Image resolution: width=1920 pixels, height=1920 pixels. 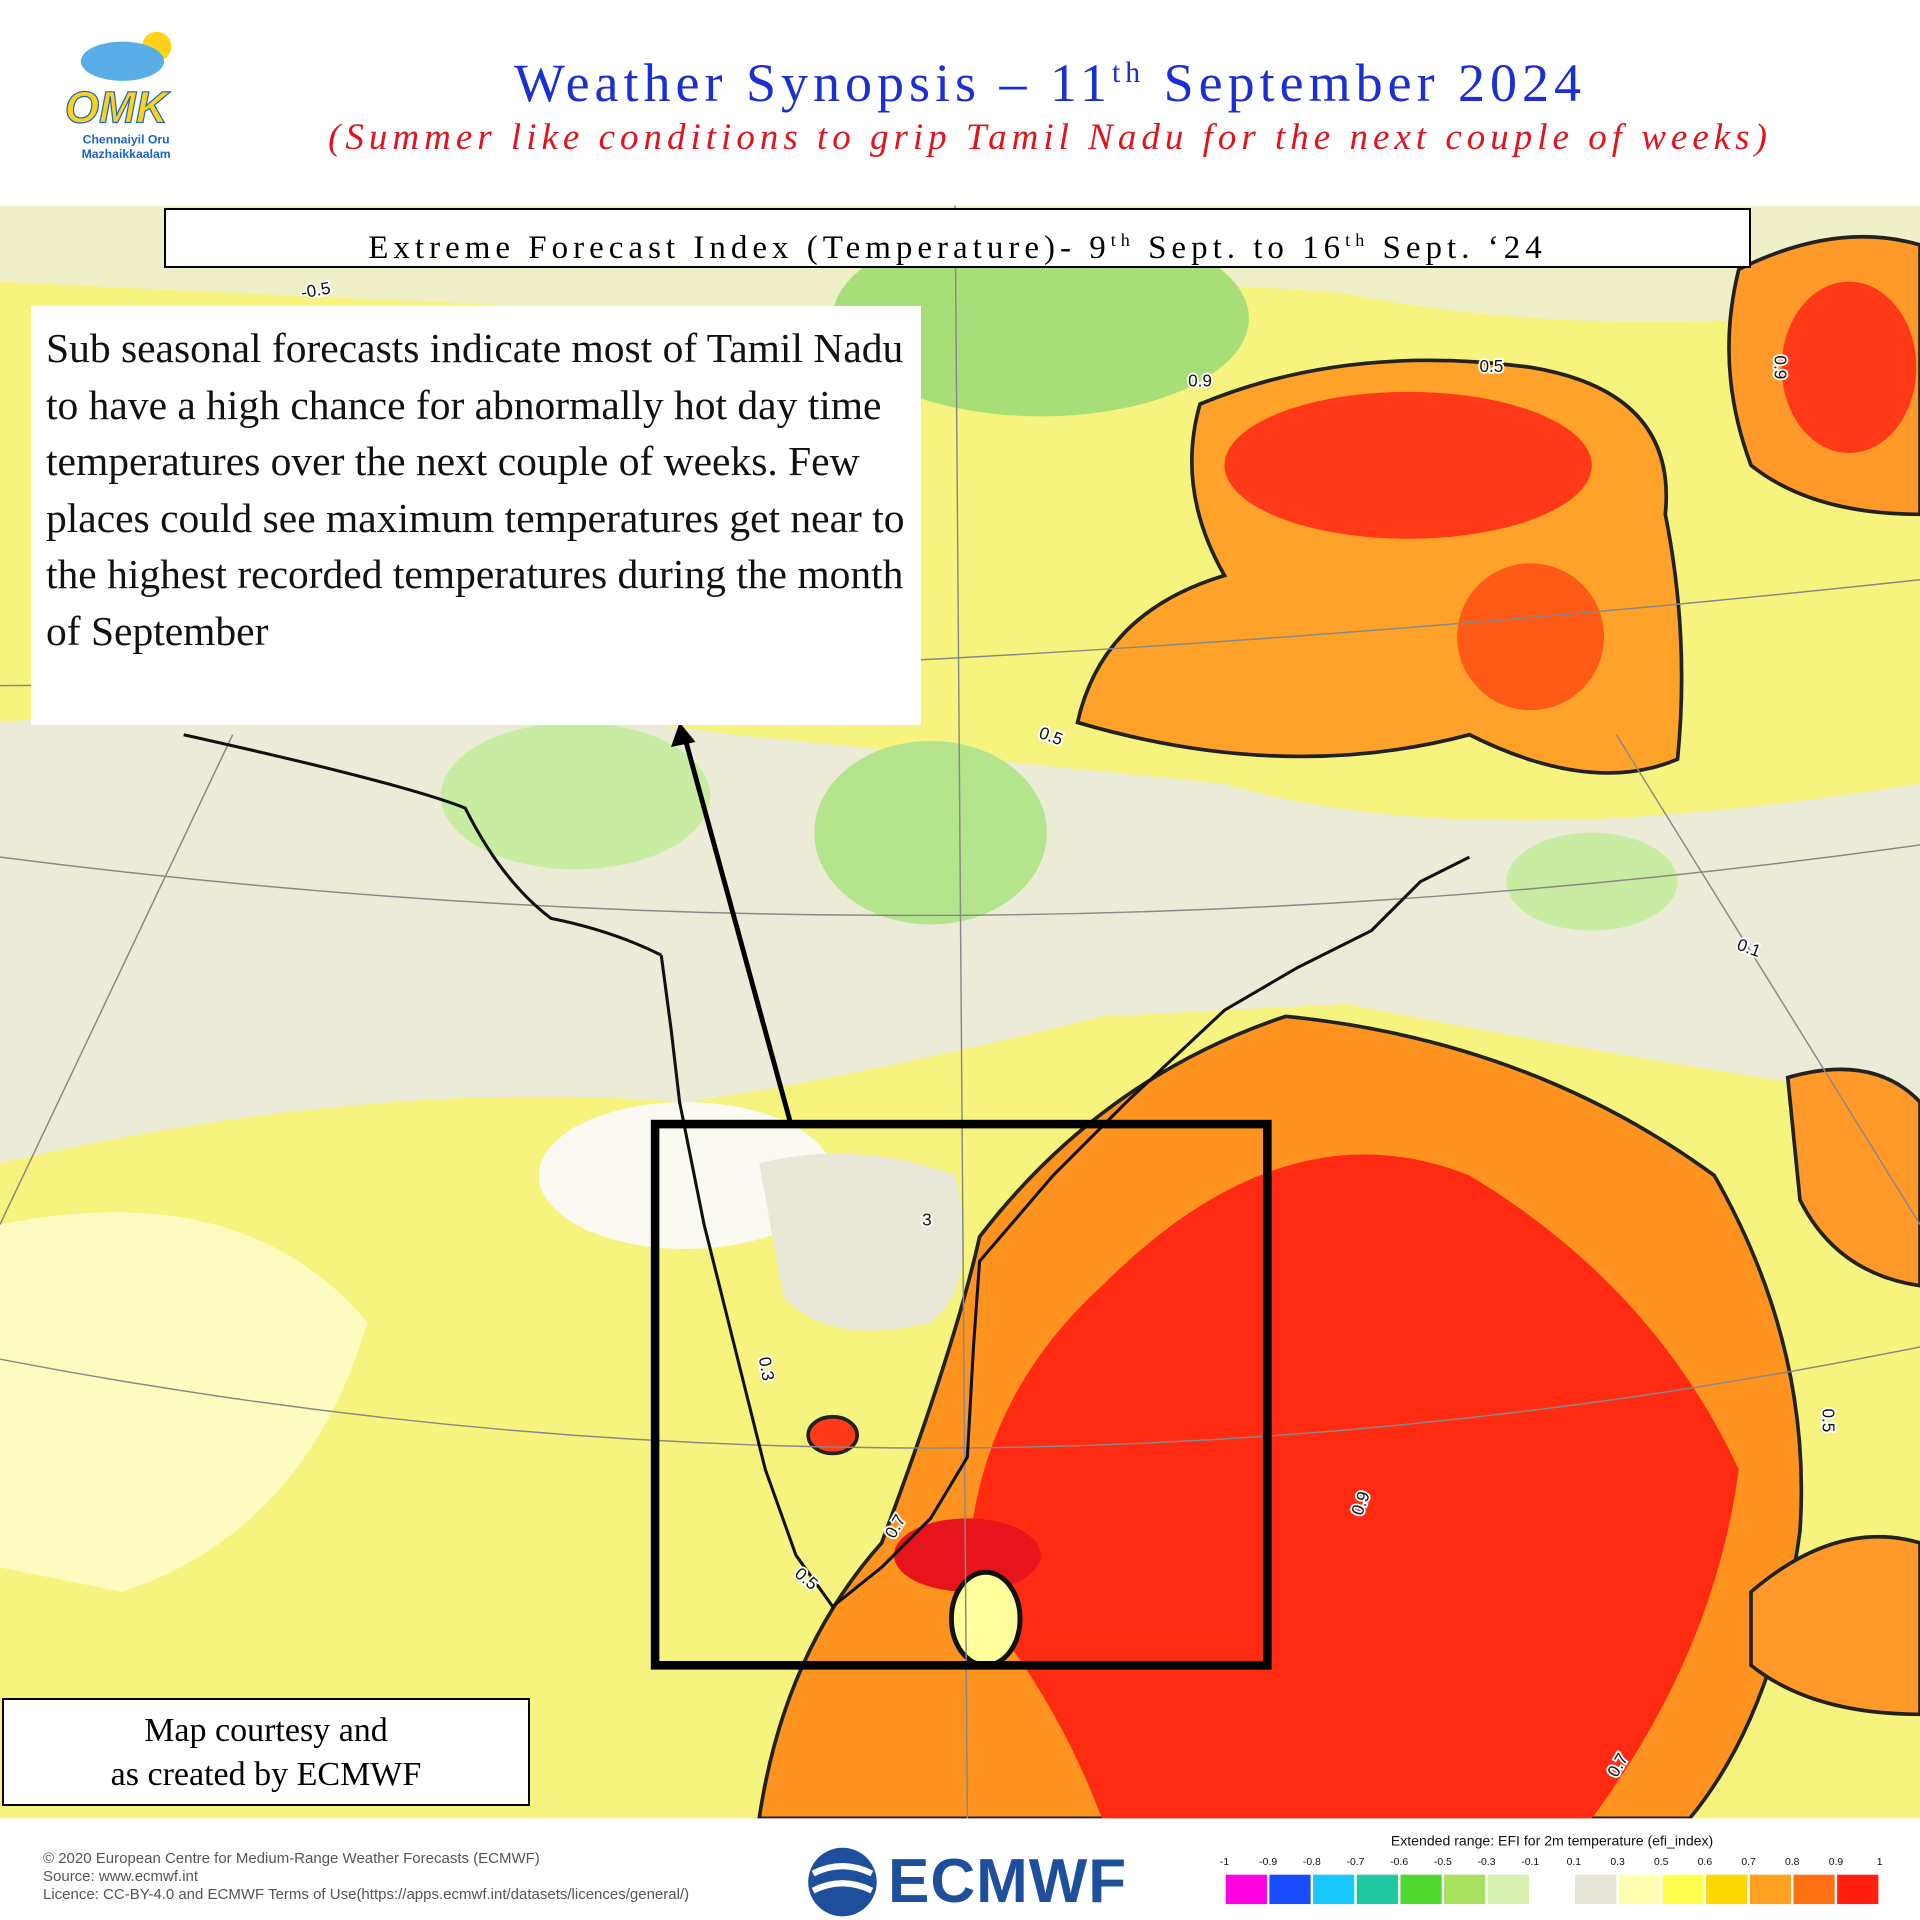 I want to click on legend-tick-label: -0.1, so click(x=1530, y=1862).